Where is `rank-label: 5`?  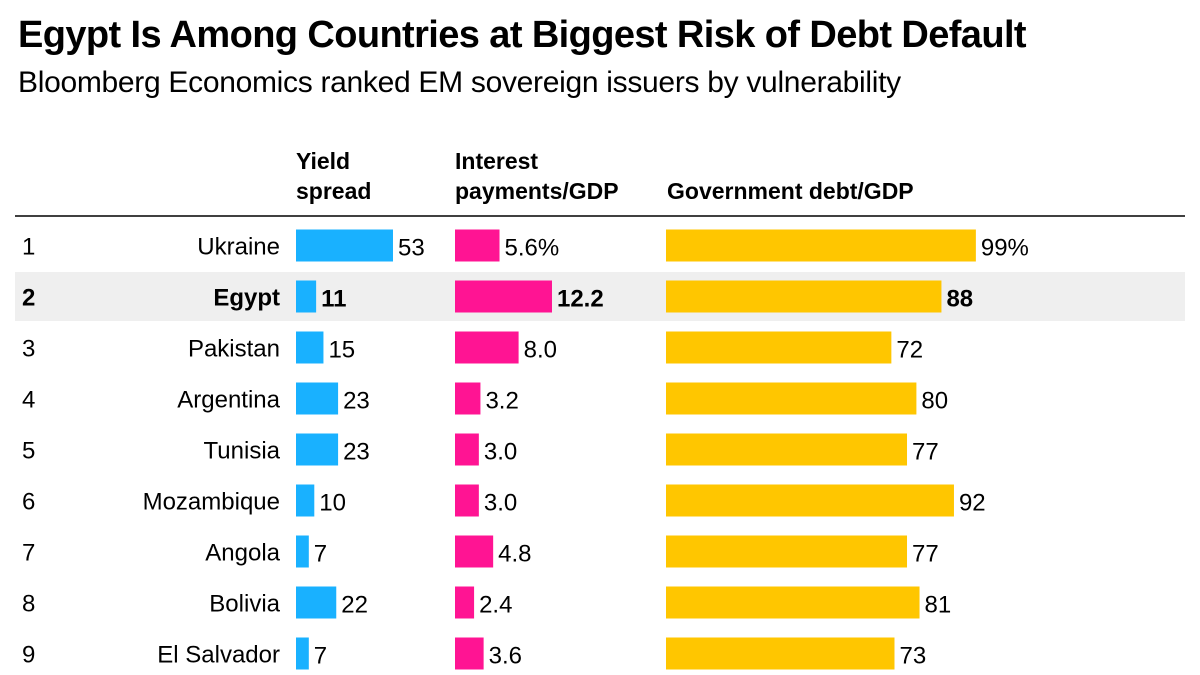
rank-label: 5 is located at coordinates (28, 451).